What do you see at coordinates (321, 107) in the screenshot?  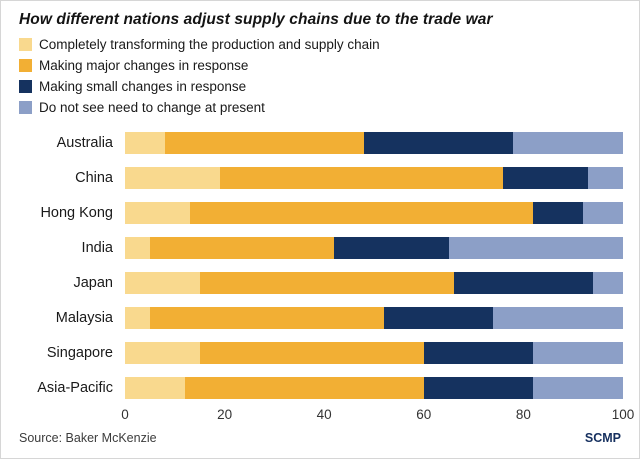 I see `legend-item: Do not see need to change at present` at bounding box center [321, 107].